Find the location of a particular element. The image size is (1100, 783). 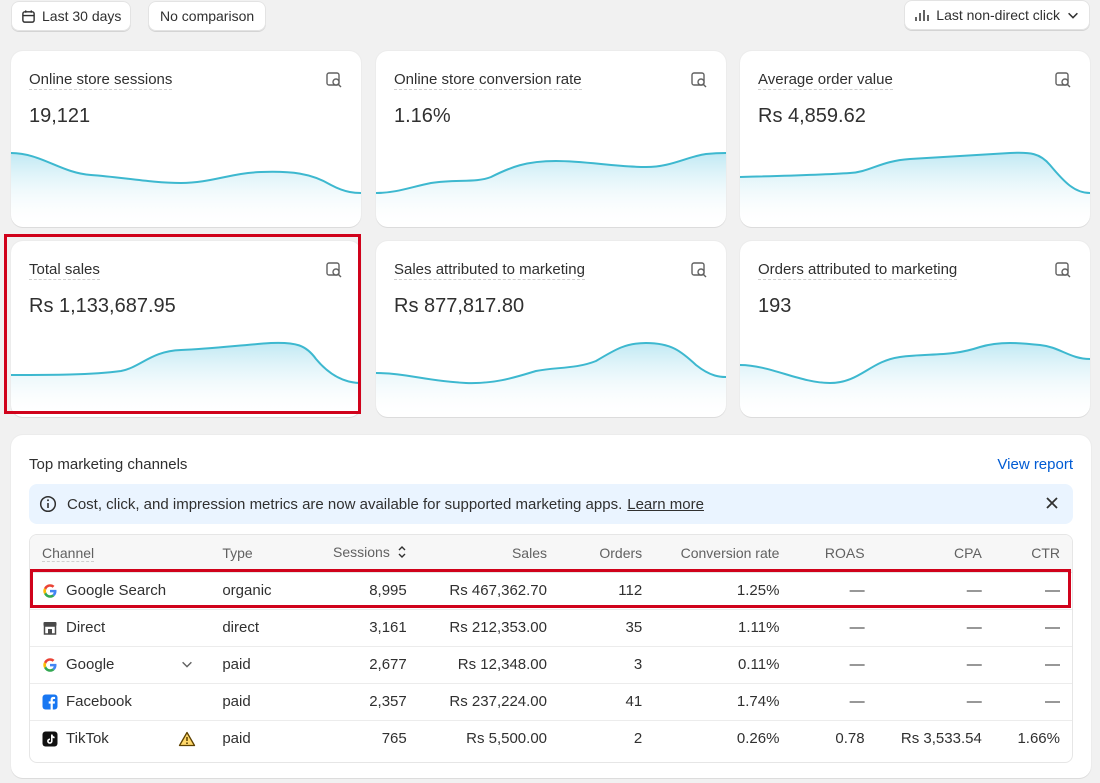

column-header-conversion-rate: Conversion rate is located at coordinates (723, 554).